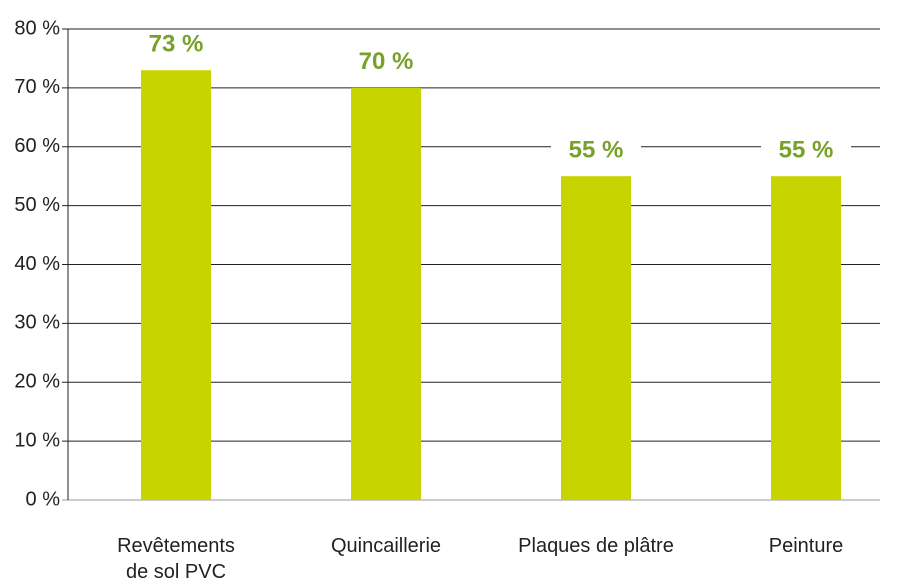 The width and height of the screenshot is (909, 588). What do you see at coordinates (37, 264) in the screenshot?
I see `y-tick-label: 40 %` at bounding box center [37, 264].